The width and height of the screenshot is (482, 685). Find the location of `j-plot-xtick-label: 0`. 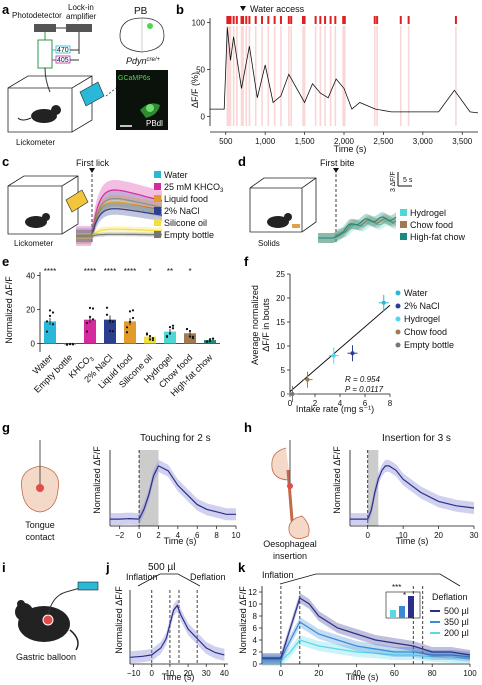

j-plot-xtick-label: 0 is located at coordinates (152, 673).